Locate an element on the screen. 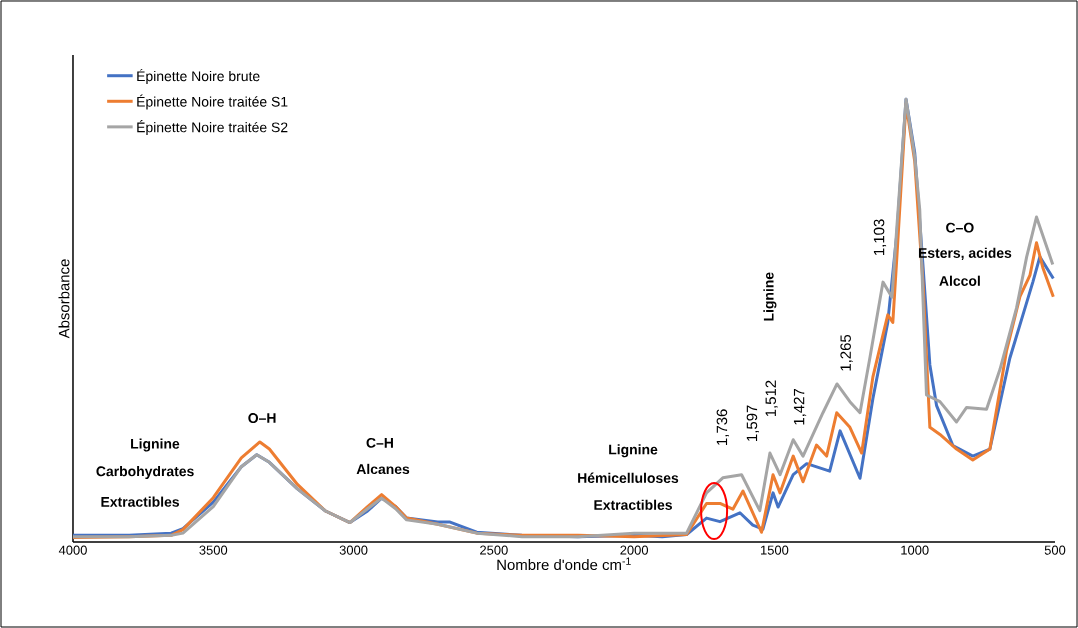 Image resolution: width=1078 pixels, height=628 pixels. x-tick-label: 2500 is located at coordinates (494, 550).